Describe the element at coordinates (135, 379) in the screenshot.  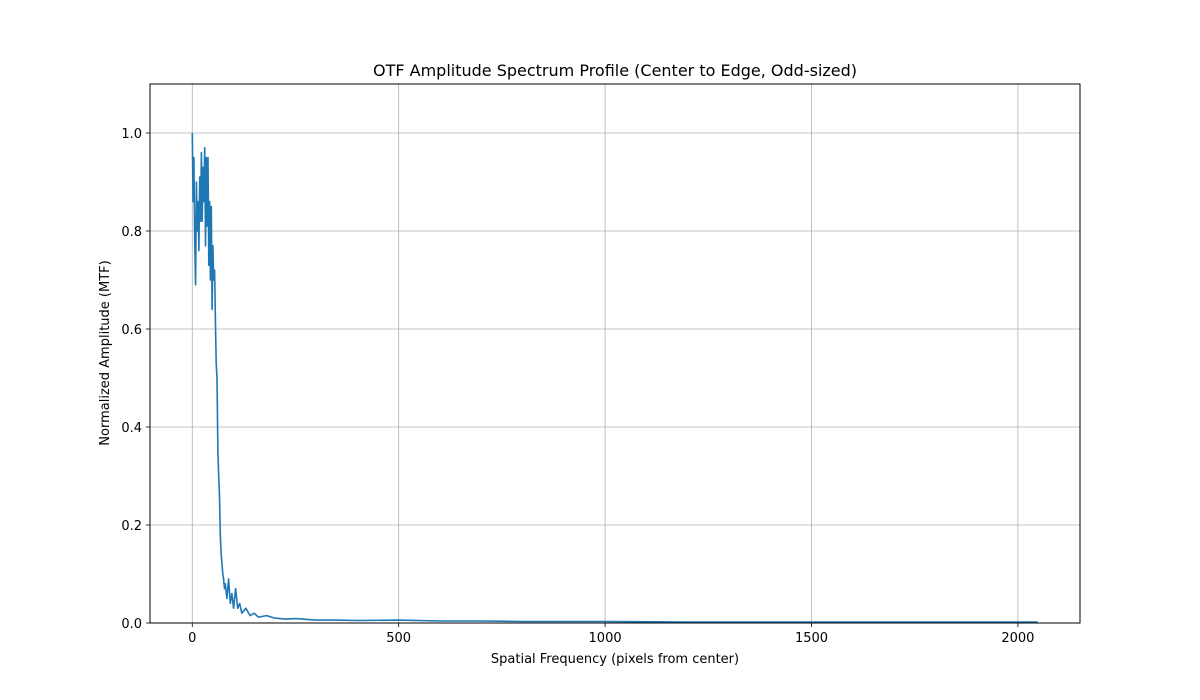
I see `y-axis: 0.0 0.2 0.4 0.6 0.8 1.0` at that location.